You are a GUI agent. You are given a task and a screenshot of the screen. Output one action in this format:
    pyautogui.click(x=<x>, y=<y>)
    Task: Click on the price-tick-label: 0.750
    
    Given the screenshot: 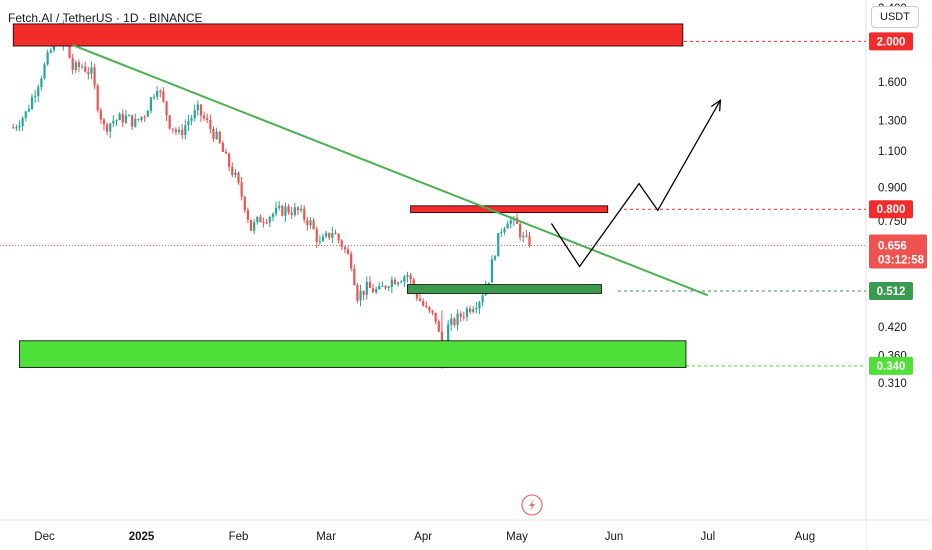 What is the action you would take?
    pyautogui.click(x=892, y=222)
    